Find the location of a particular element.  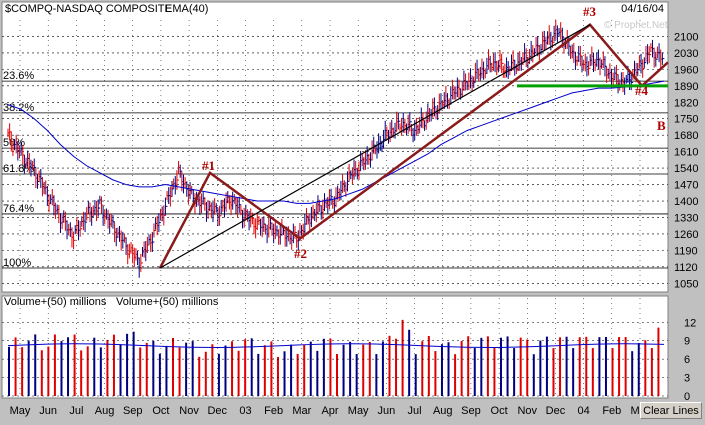

y-tick-label: 1400 is located at coordinates (686, 202).